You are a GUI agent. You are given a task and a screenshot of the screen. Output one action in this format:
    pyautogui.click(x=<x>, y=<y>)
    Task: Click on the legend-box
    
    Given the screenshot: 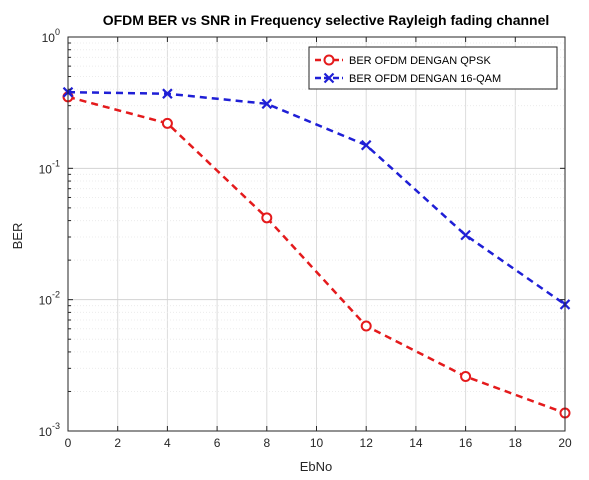 What is the action you would take?
    pyautogui.click(x=433, y=68)
    